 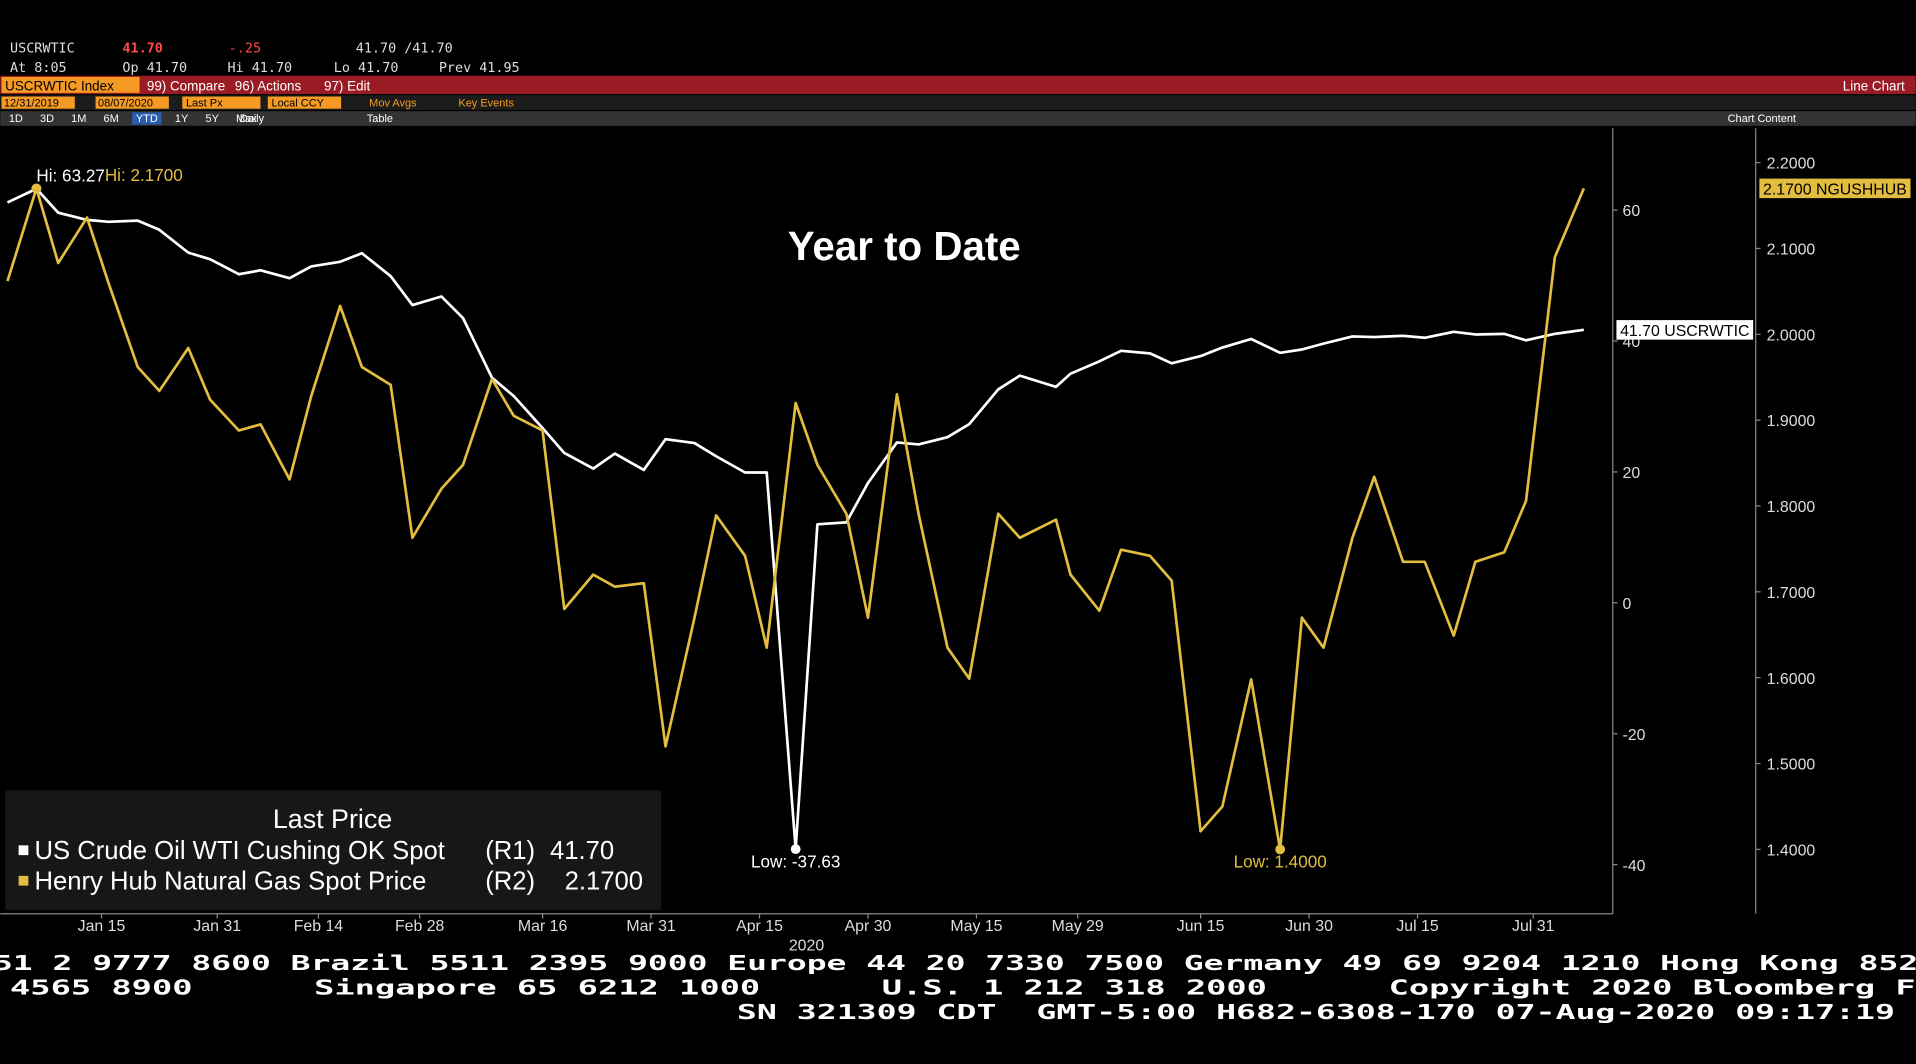 What do you see at coordinates (1634, 735) in the screenshot?
I see `y-tick-label: -20` at bounding box center [1634, 735].